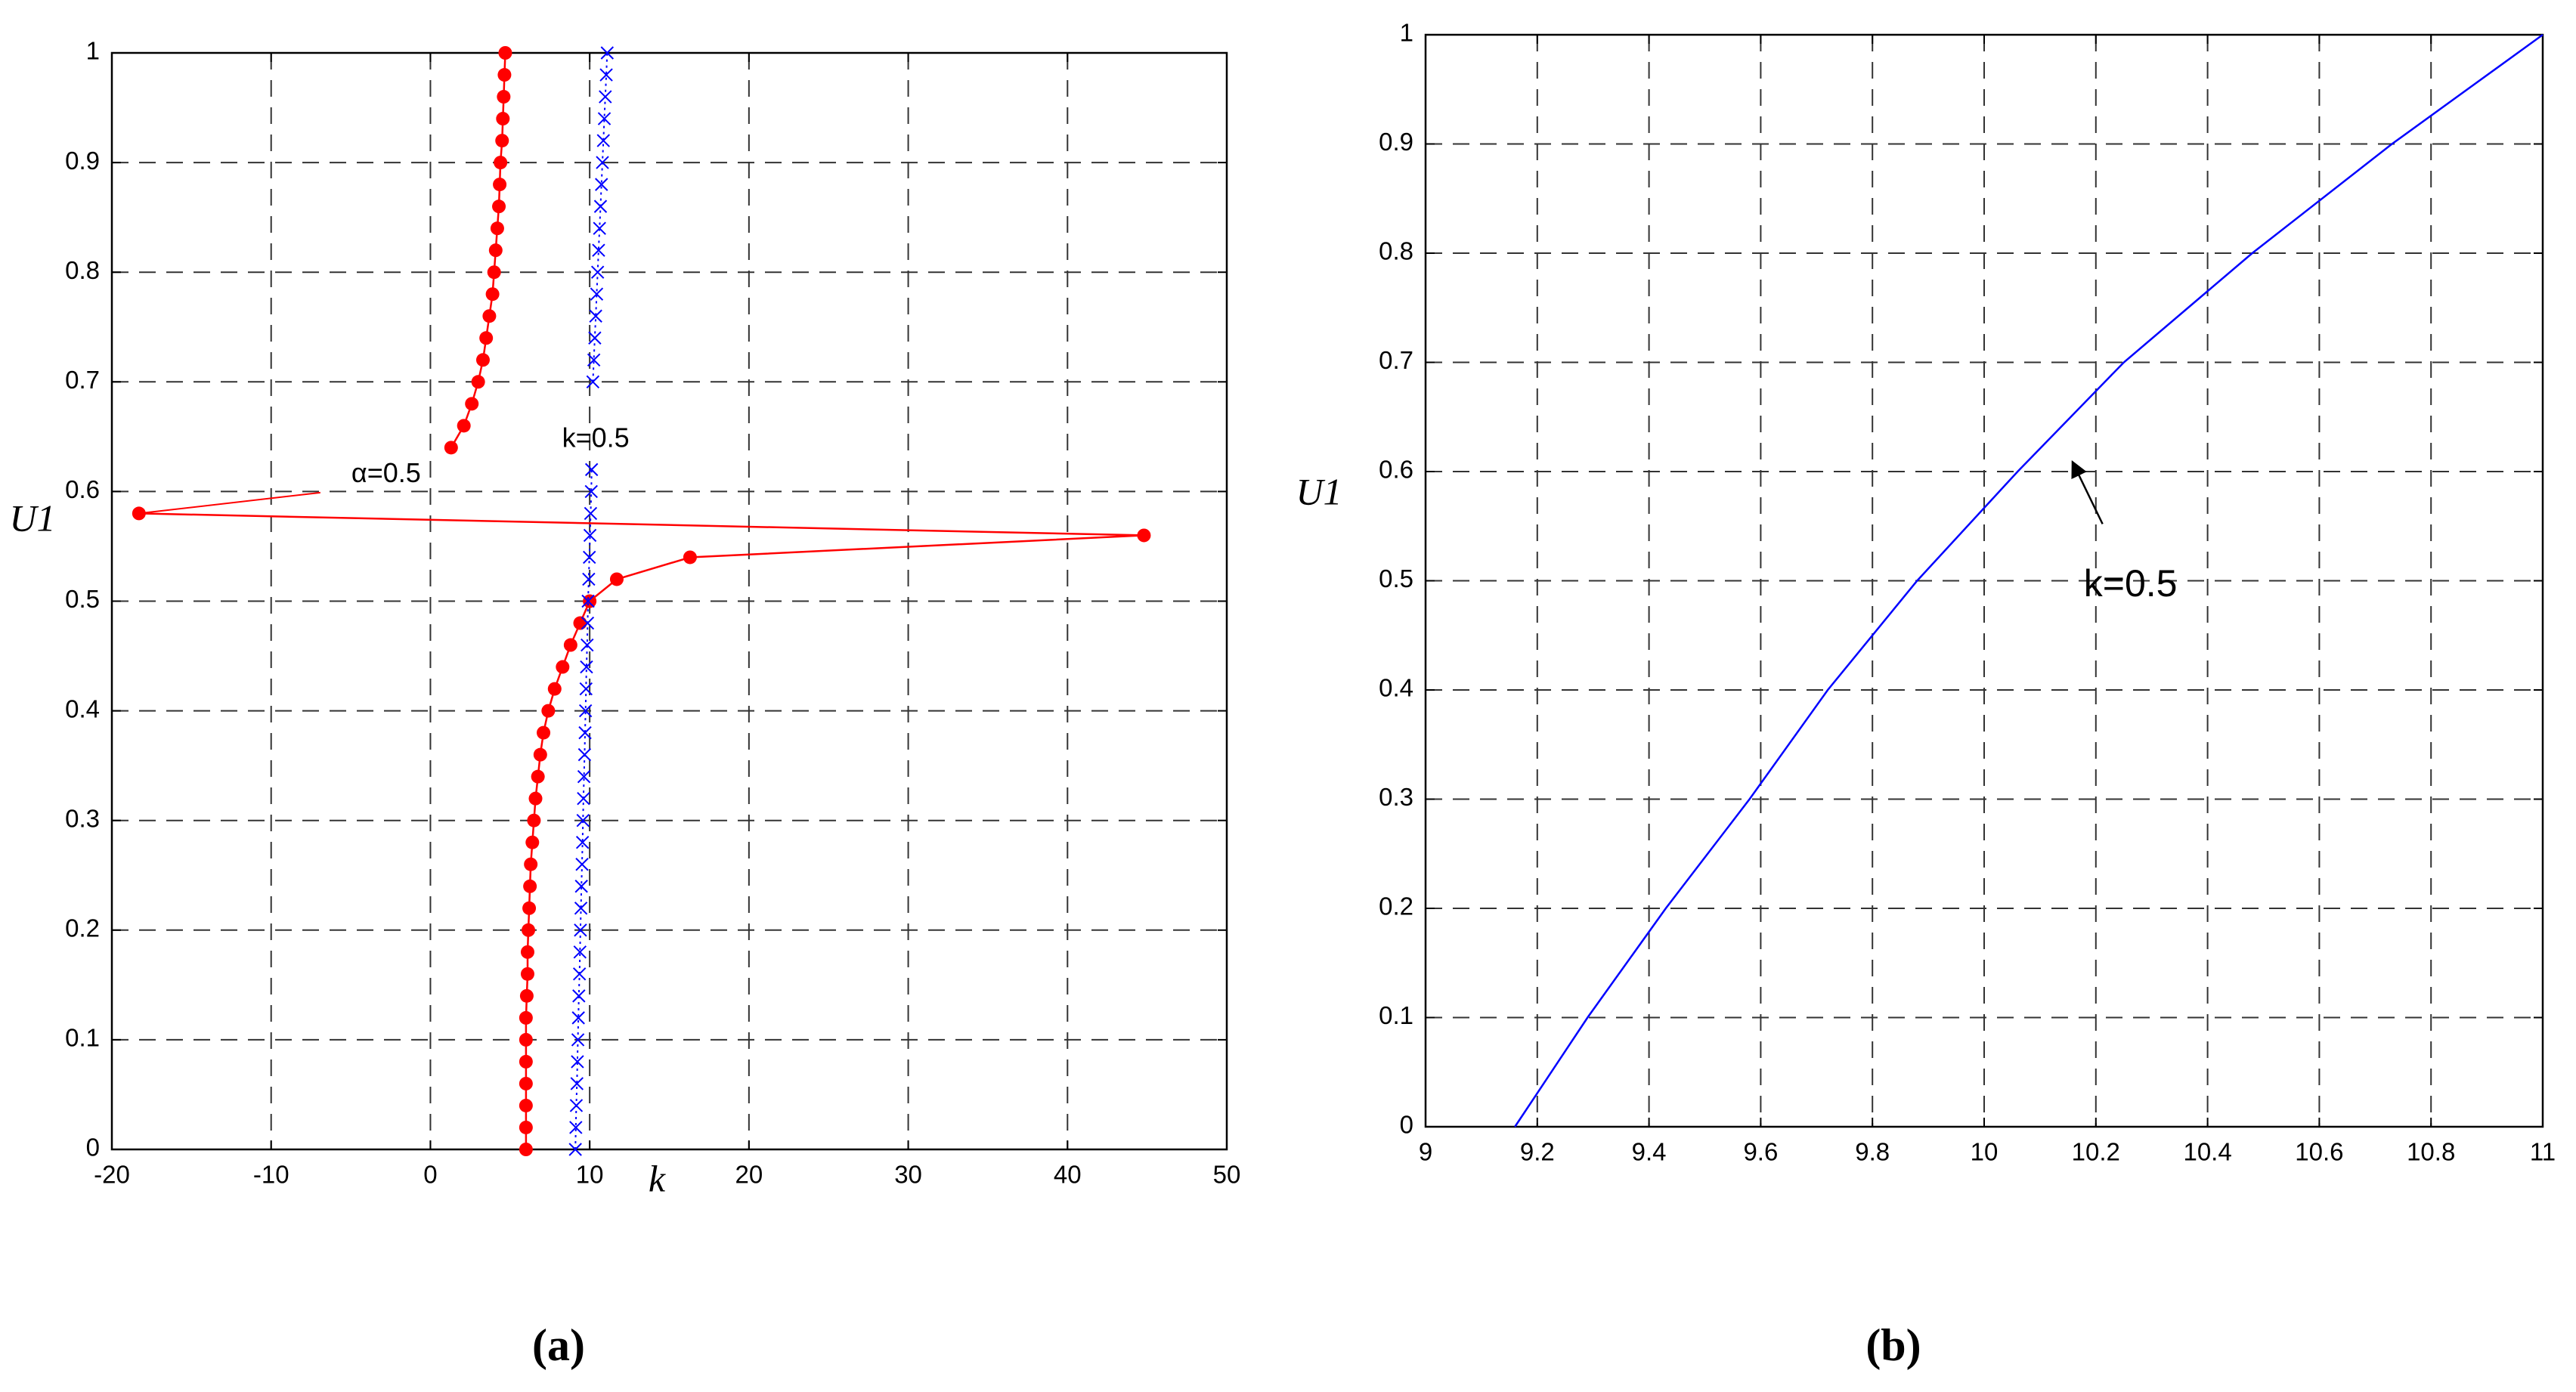 This screenshot has height=1392, width=2576. I want to click on x-tick-label: 10.4, so click(2207, 1152).